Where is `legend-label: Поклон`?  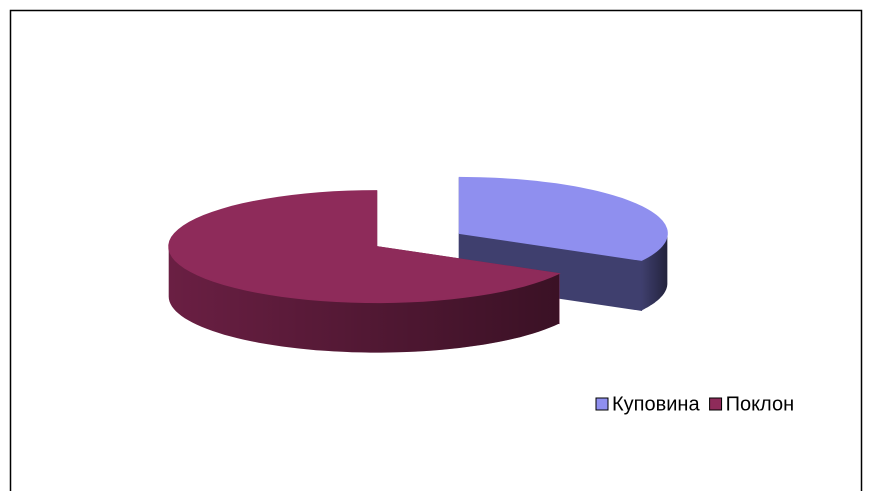 legend-label: Поклон is located at coordinates (760, 404).